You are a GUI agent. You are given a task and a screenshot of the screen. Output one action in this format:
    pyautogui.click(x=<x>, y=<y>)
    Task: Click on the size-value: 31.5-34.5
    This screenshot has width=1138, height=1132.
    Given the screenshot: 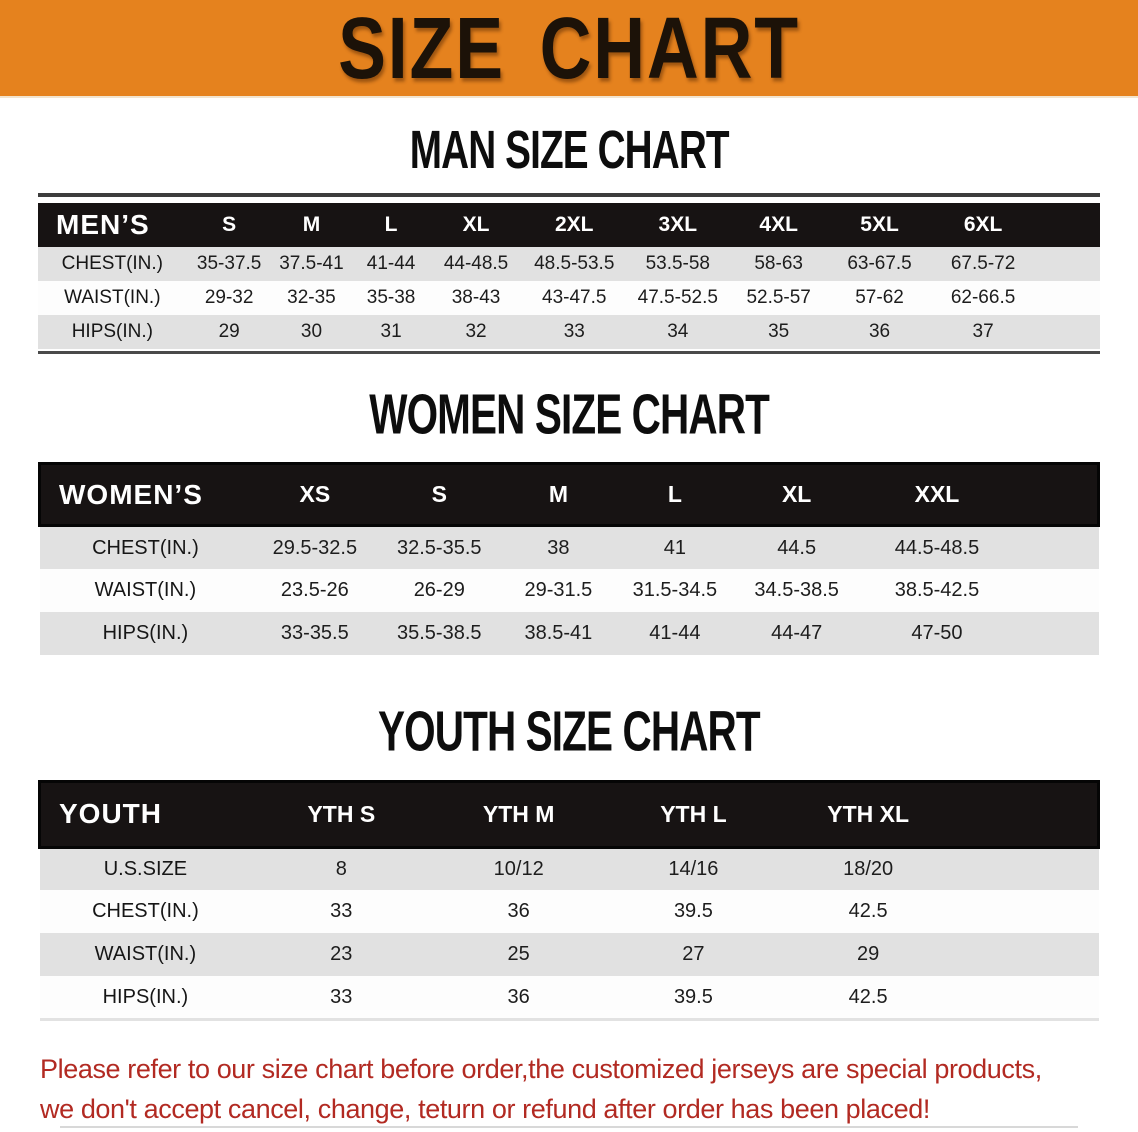 What is the action you would take?
    pyautogui.click(x=675, y=589)
    